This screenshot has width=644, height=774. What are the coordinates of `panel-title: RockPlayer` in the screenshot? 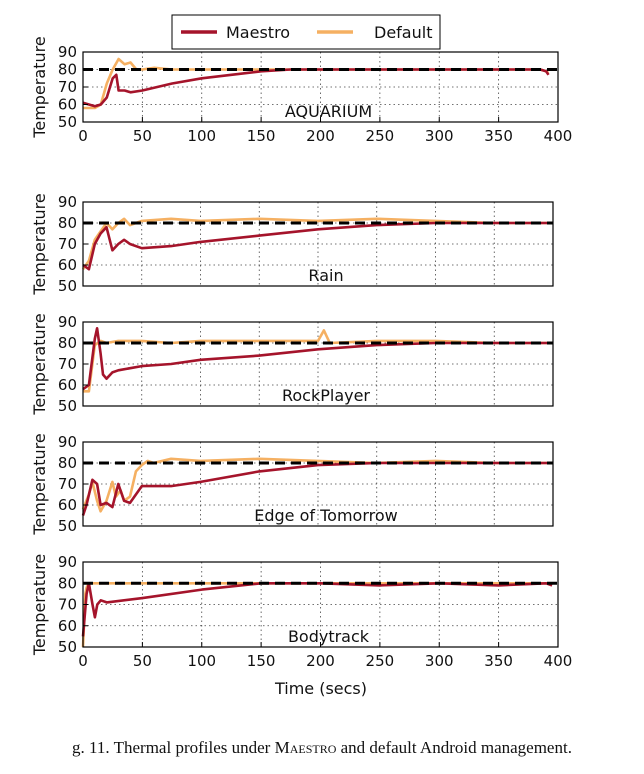 It's located at (326, 395).